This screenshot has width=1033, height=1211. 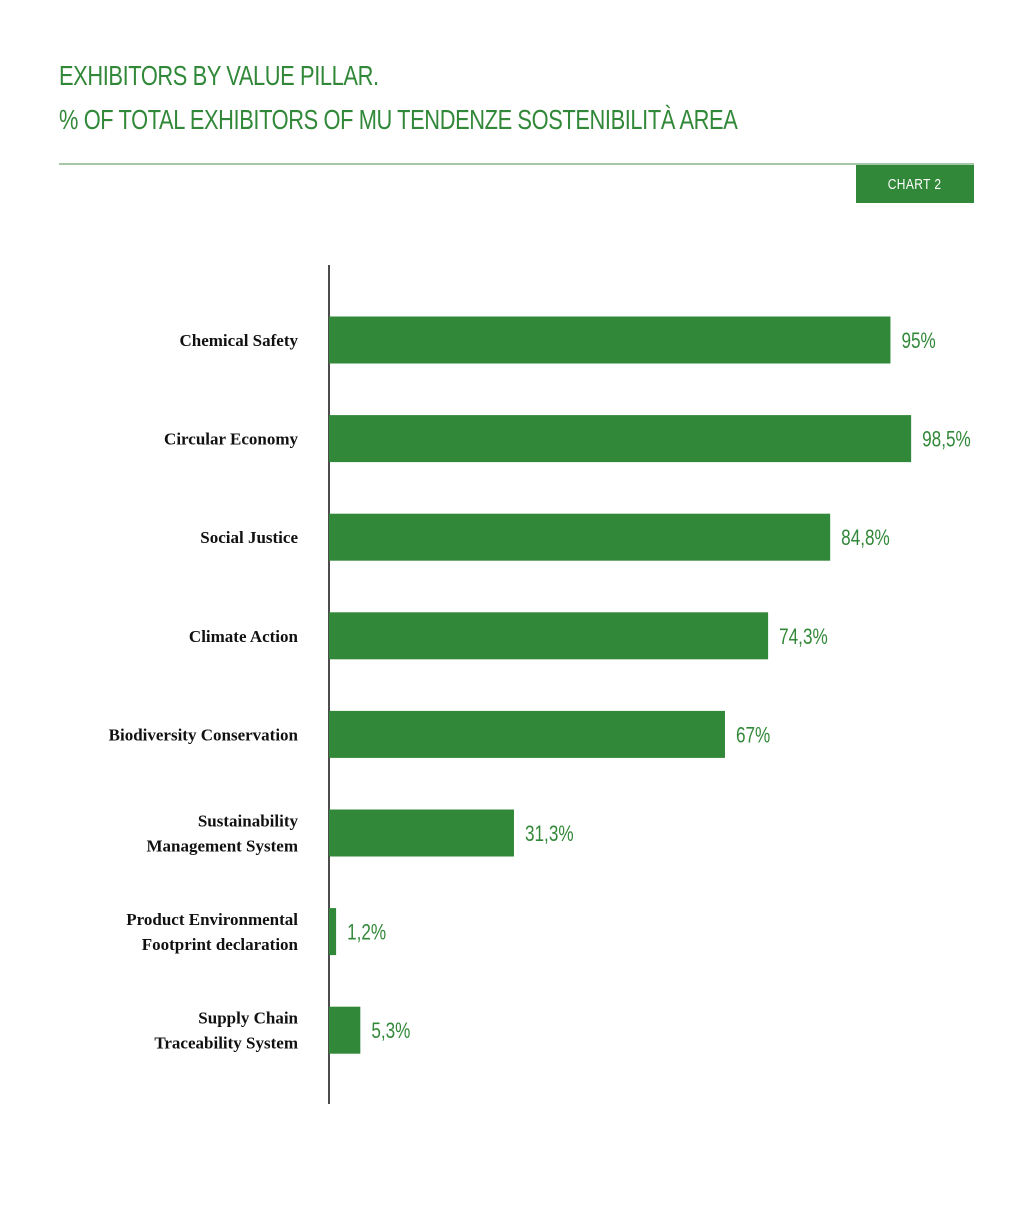 I want to click on category-label: Chemical Safety, so click(x=238, y=340).